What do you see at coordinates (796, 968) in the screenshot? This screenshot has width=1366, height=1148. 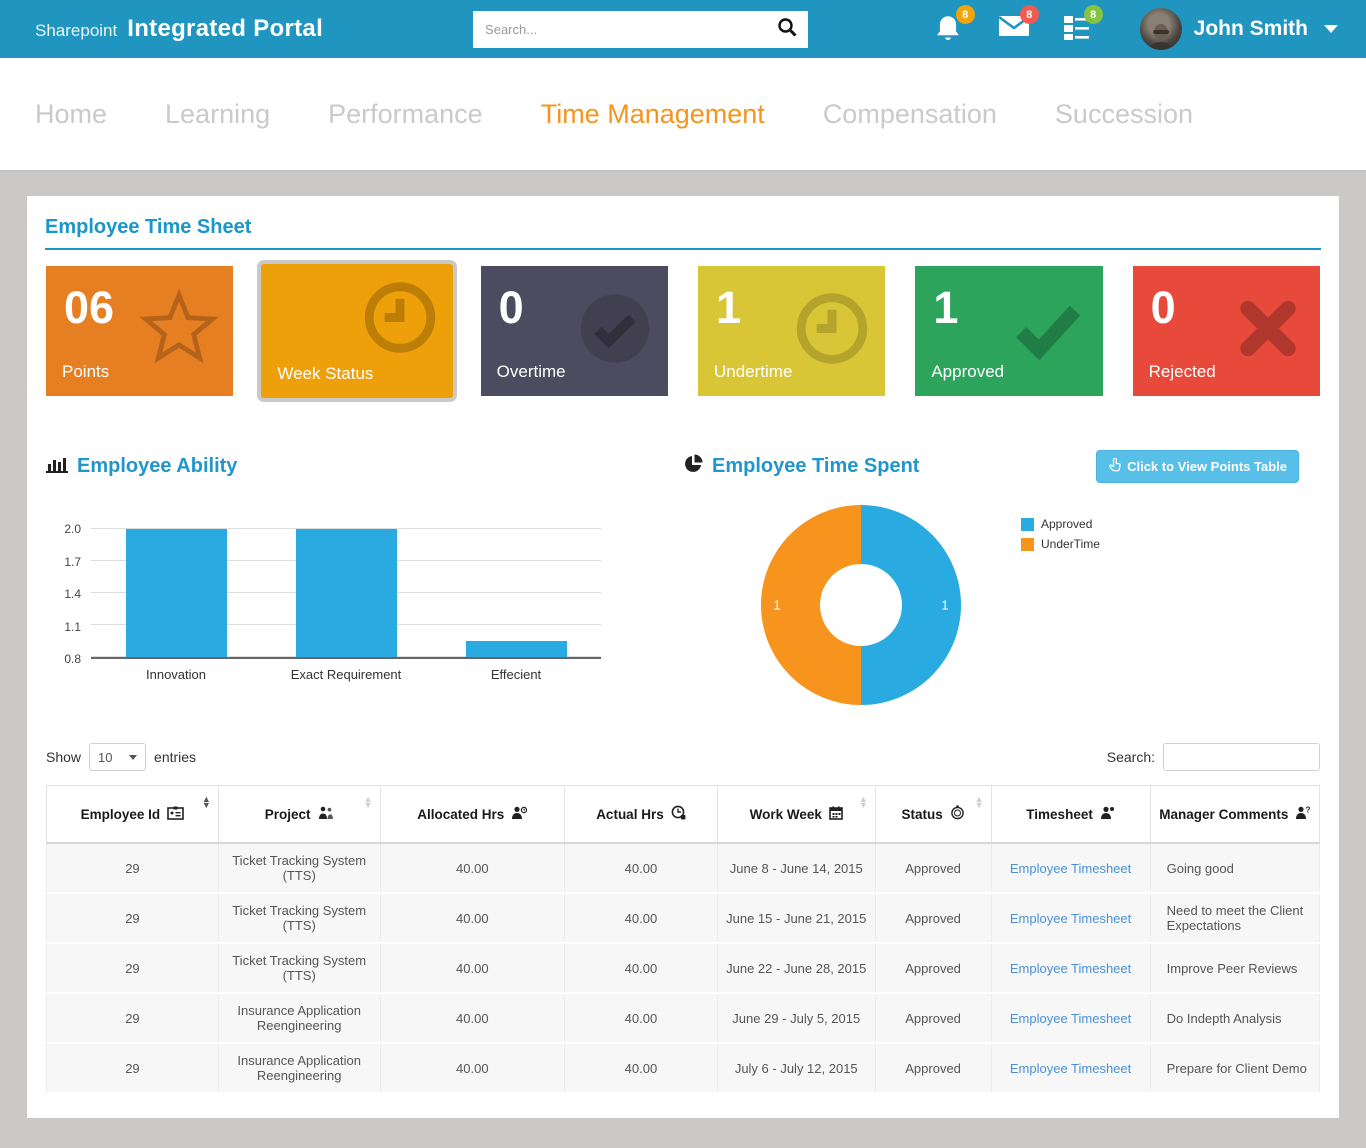 I see `cell-week: June 22 - June 28, 2015` at bounding box center [796, 968].